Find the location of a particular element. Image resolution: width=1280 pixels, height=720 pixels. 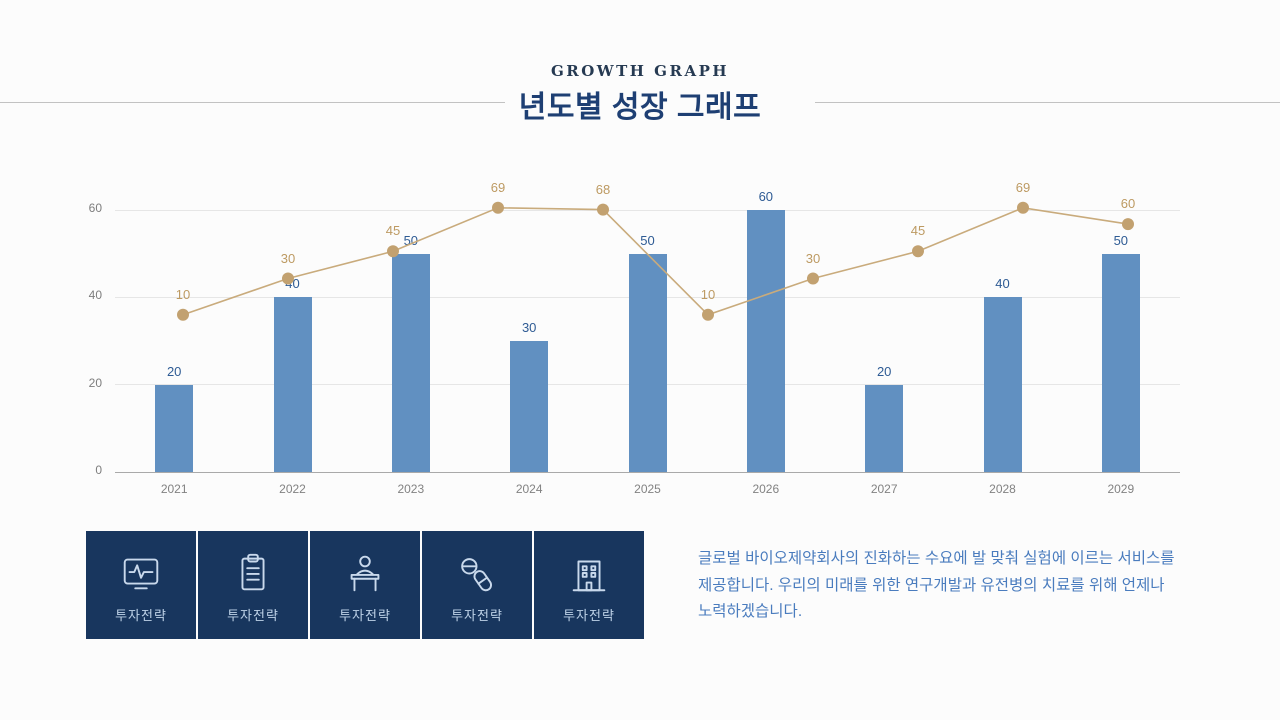

x-axis-label: 2027 is located at coordinates (884, 489).